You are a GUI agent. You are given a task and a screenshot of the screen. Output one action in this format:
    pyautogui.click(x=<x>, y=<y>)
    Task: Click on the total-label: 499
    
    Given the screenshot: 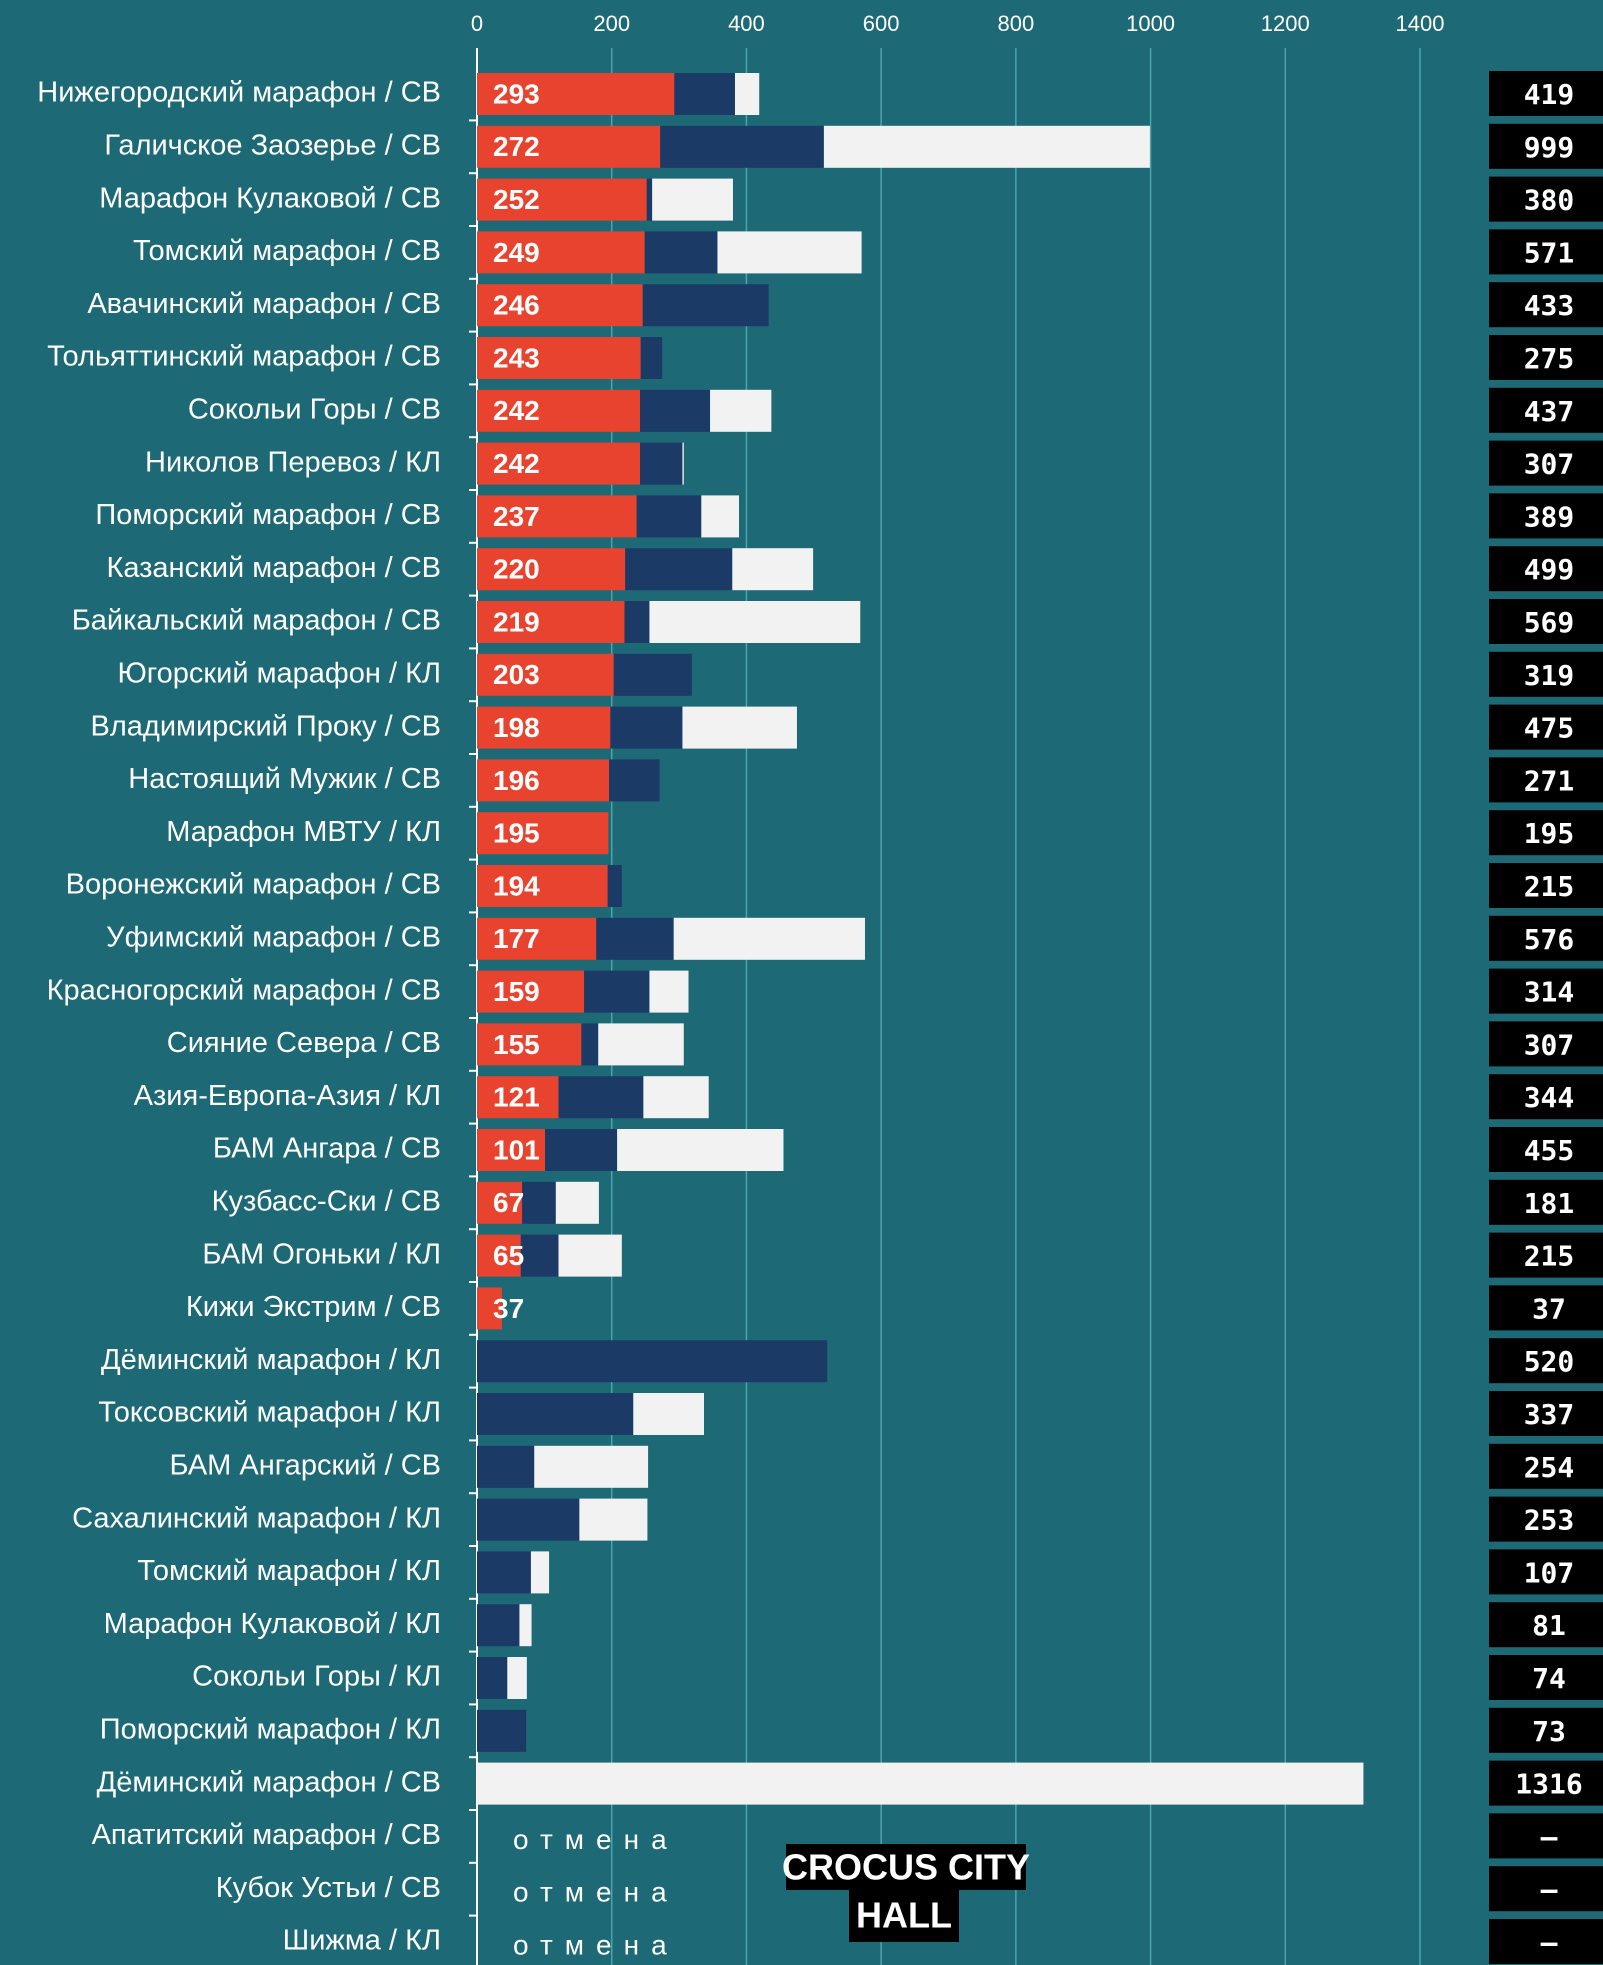 What is the action you would take?
    pyautogui.click(x=1549, y=569)
    